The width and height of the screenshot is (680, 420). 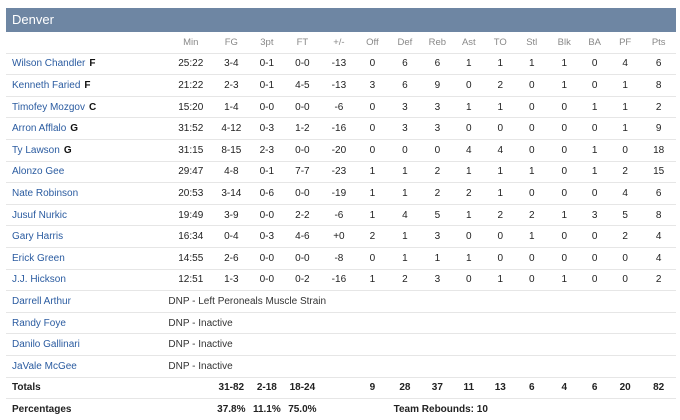 I want to click on player-row: Gary Harris 16:34 0-4 0-3 4-6 +0 2 1 3 0 0 1 0 0 2 4, so click(x=341, y=236).